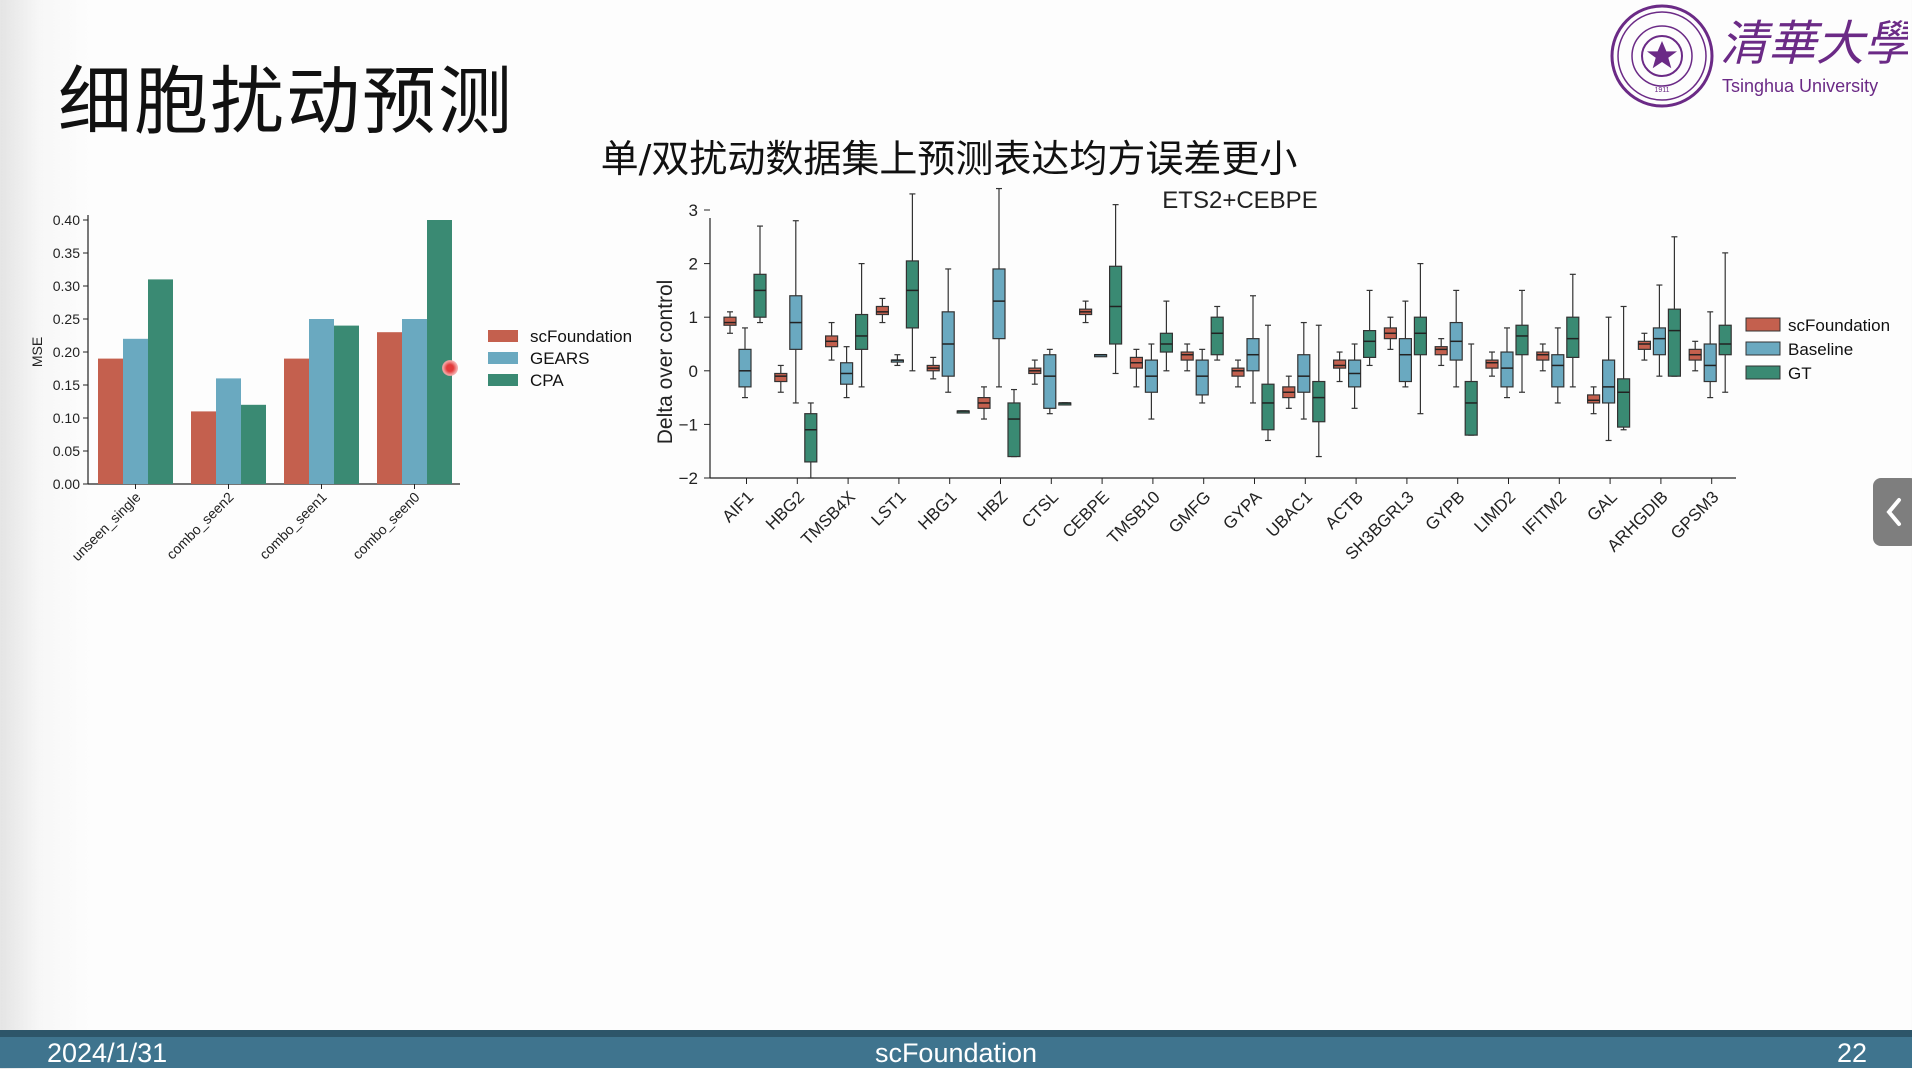  I want to click on x-tick-label: GPSM3, so click(1695, 515).